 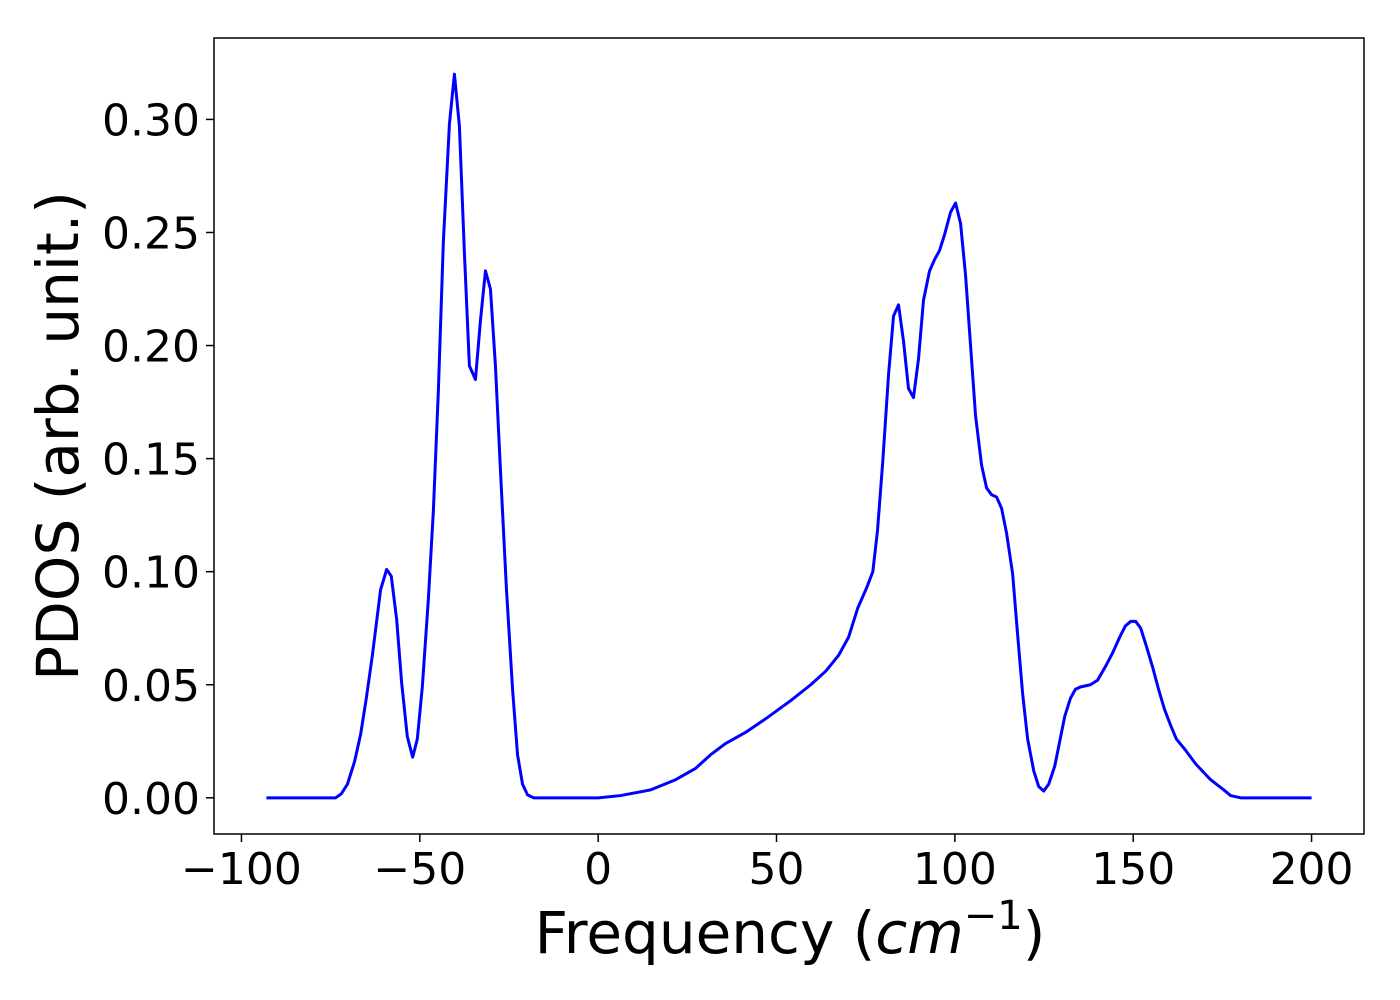 What do you see at coordinates (919, 933) in the screenshot?
I see `x-label-unit: cm` at bounding box center [919, 933].